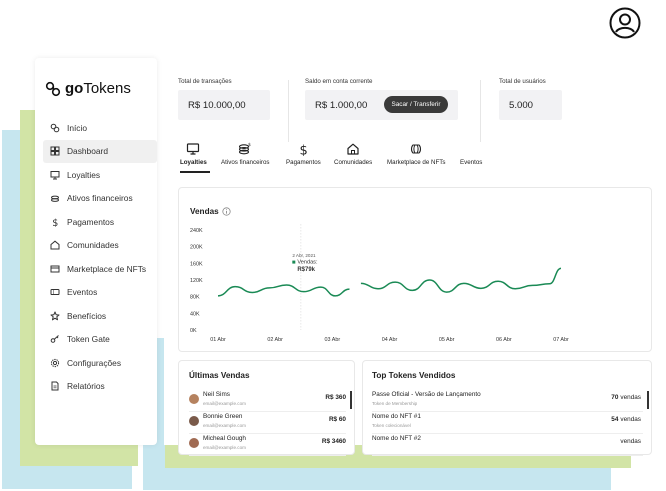 This screenshot has height=491, width=666. I want to click on sidebar-item-beneficios: Benefícios, so click(100, 316).